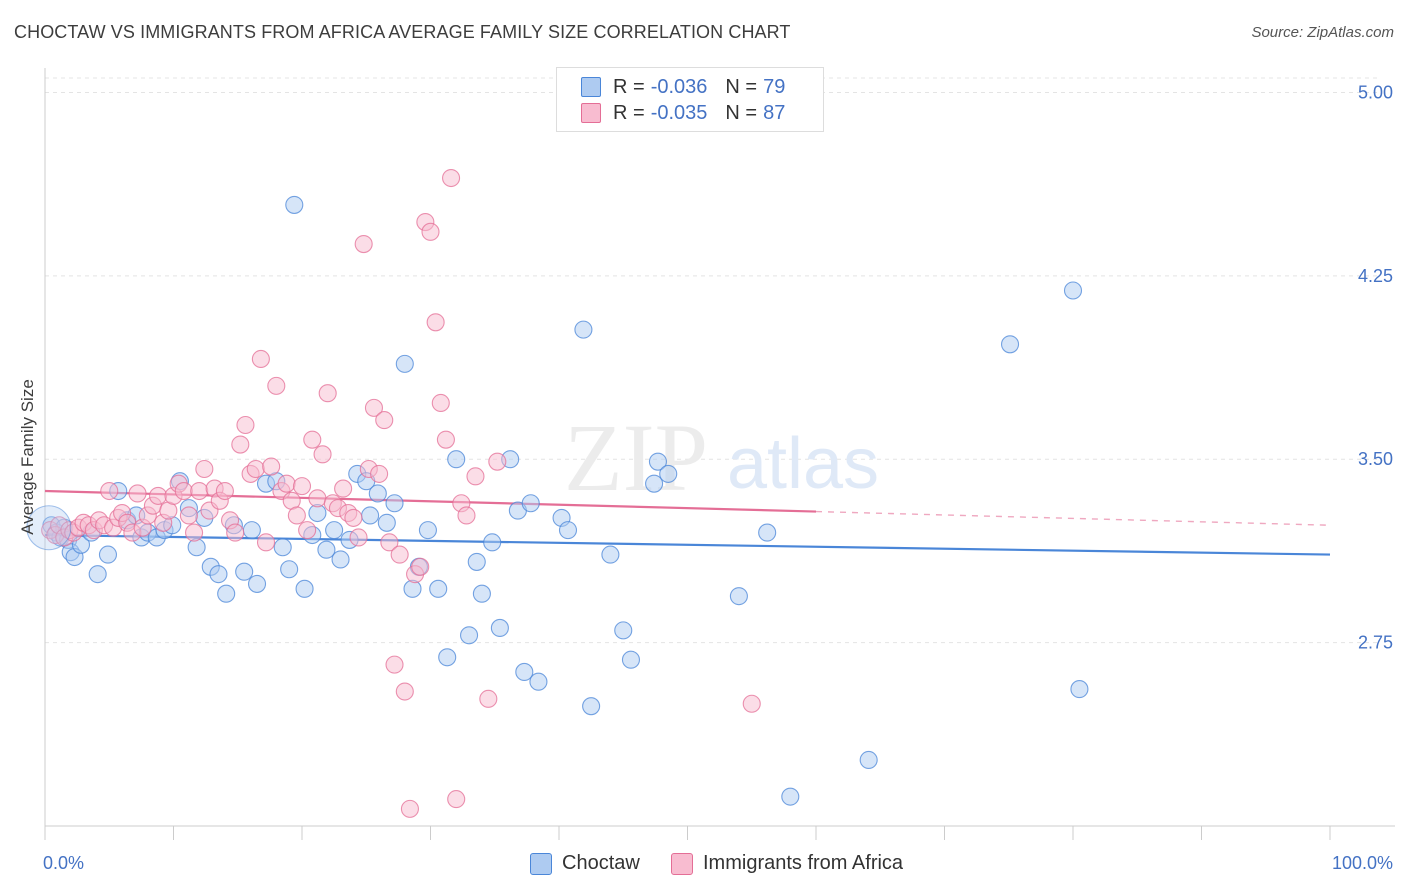  I want to click on series-label-choctaw: Choctaw, so click(601, 863).